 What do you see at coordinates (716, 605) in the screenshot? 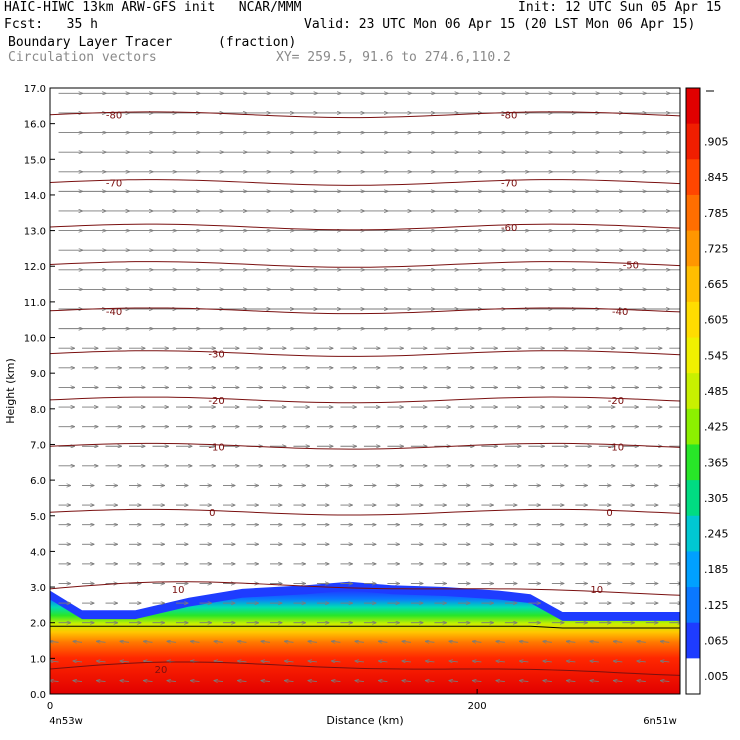
I see `colorbar-label: .125` at bounding box center [716, 605].